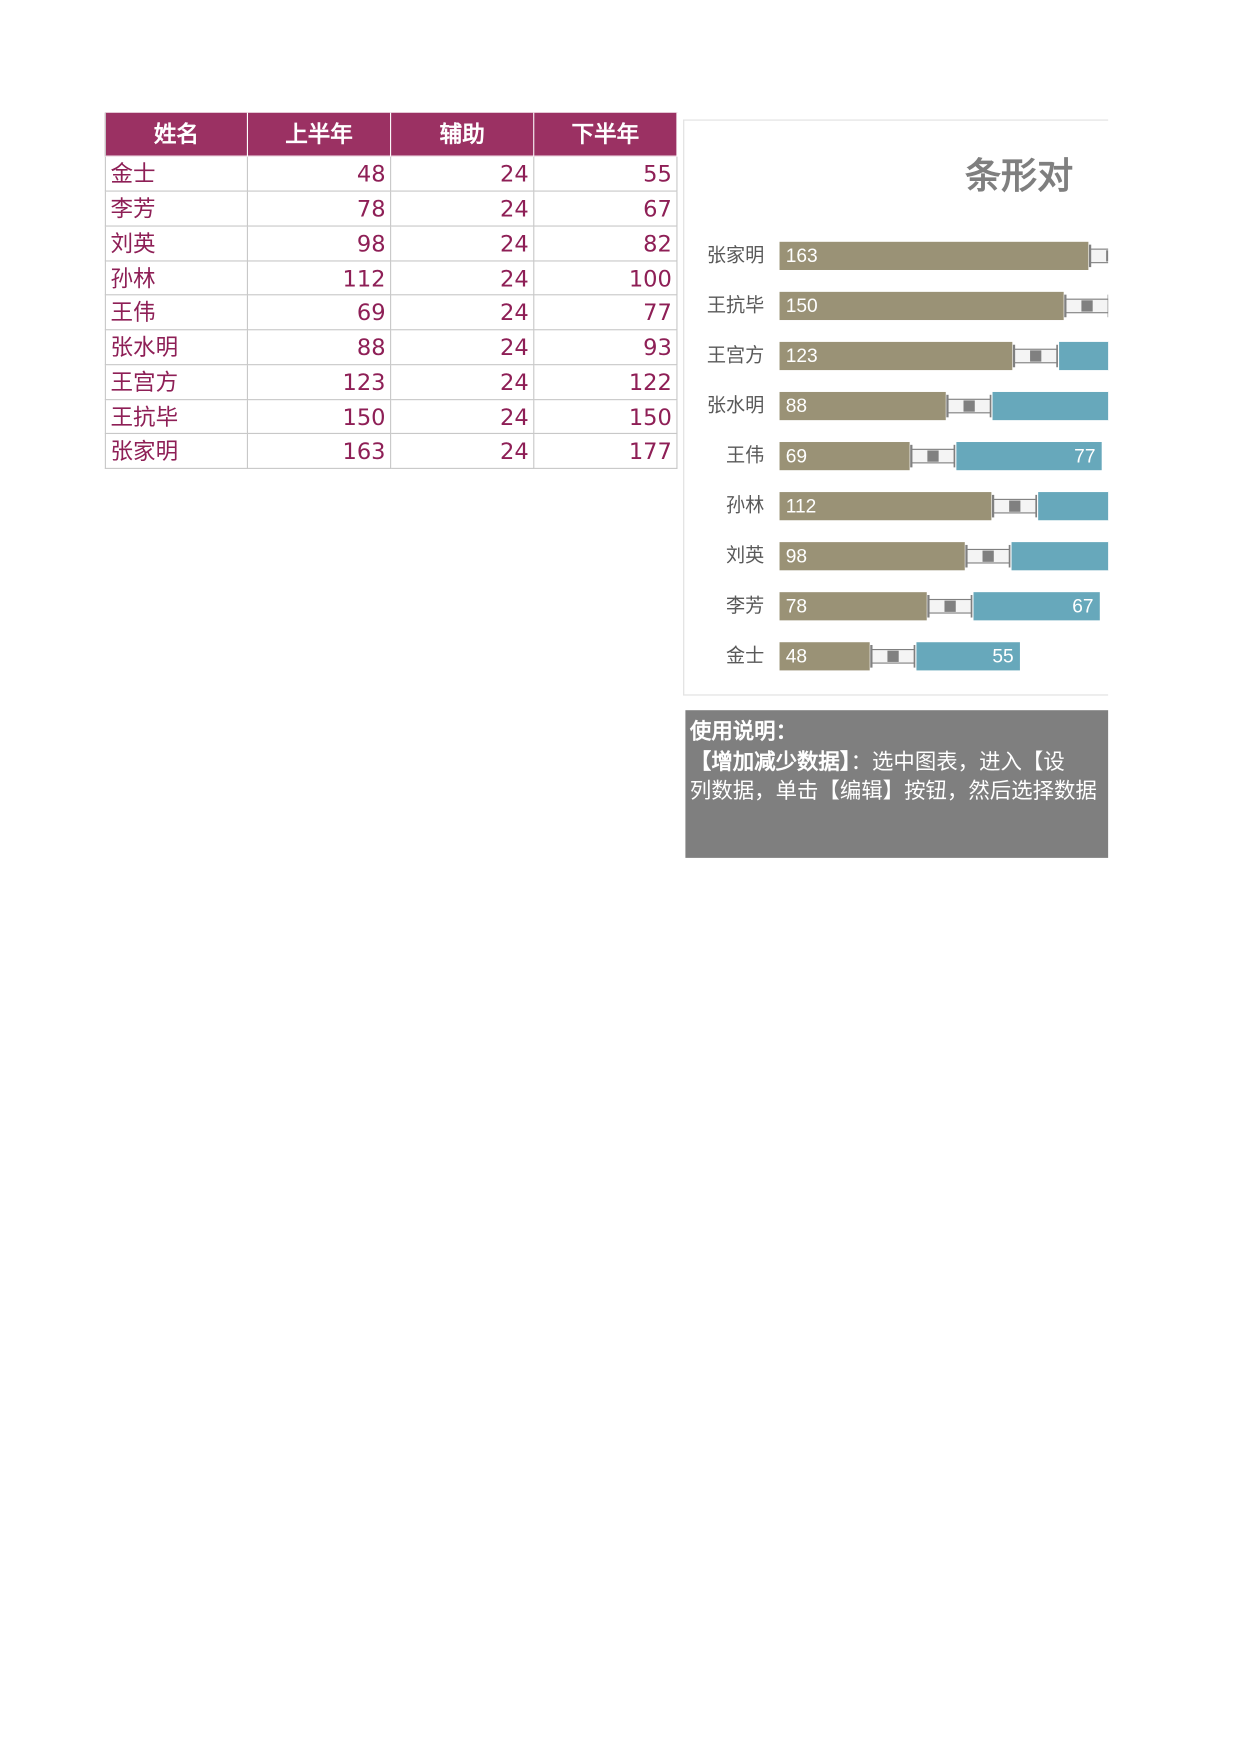 This screenshot has width=1240, height=1754. I want to click on note-line: 列数据，单击【编辑】按钮，然后选择数据, so click(893, 791).